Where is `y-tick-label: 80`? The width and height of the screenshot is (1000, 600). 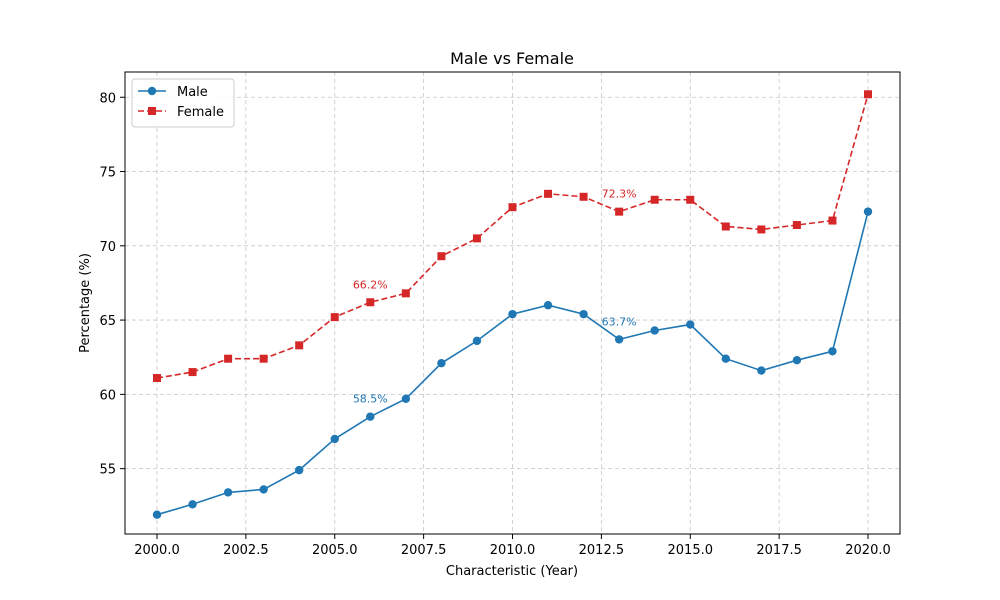 y-tick-label: 80 is located at coordinates (107, 98).